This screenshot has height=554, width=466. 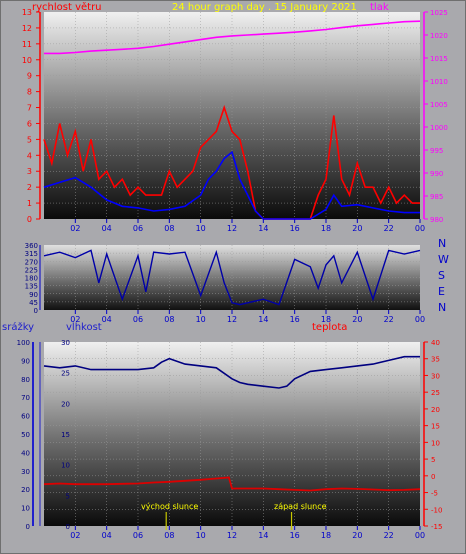 I want to click on wind-axis-label: 10, so click(x=27, y=60).